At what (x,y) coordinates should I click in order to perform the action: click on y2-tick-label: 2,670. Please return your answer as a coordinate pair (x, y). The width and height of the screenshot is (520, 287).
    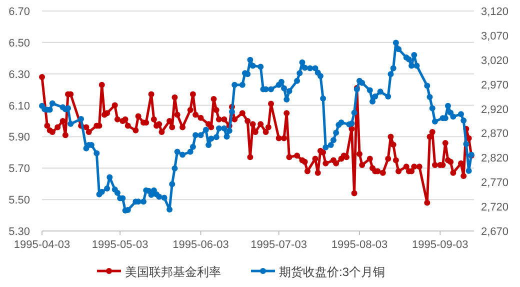
    Looking at the image, I should click on (495, 232).